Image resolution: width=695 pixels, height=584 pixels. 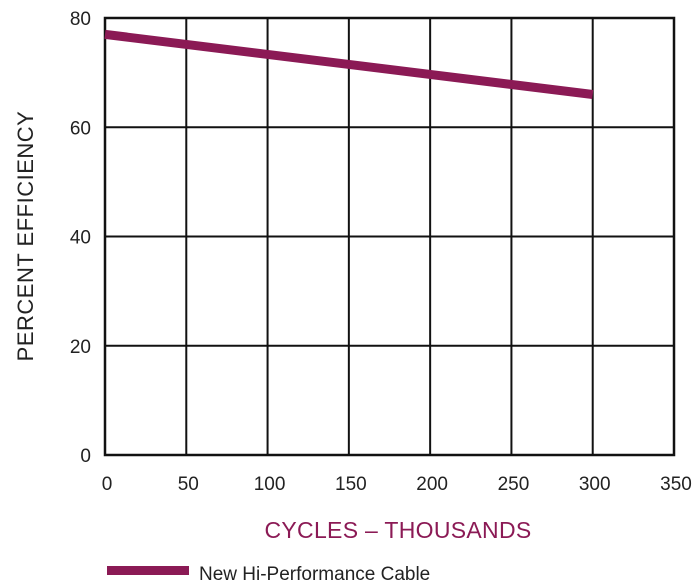 What do you see at coordinates (397, 484) in the screenshot?
I see `x-tick-labels: 0 50 100 150 200 250 300 350` at bounding box center [397, 484].